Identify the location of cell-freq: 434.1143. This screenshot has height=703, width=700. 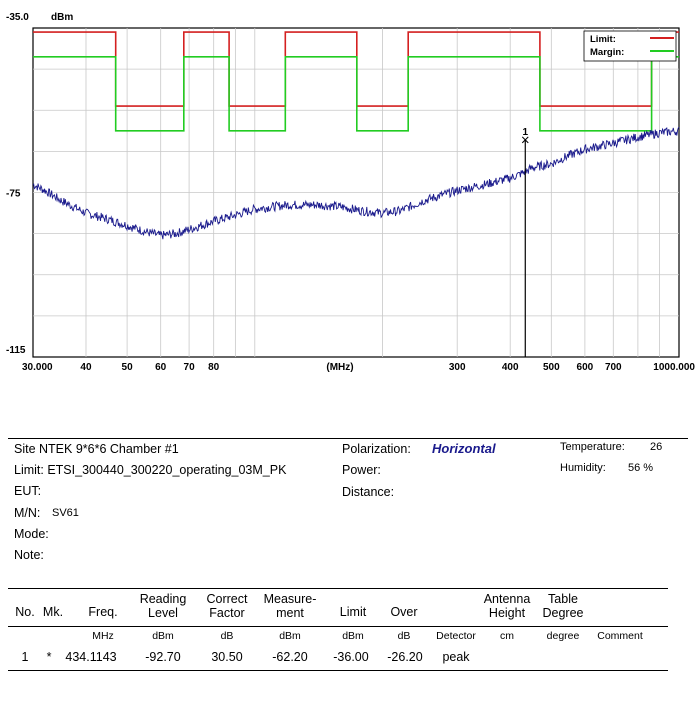
(91, 657).